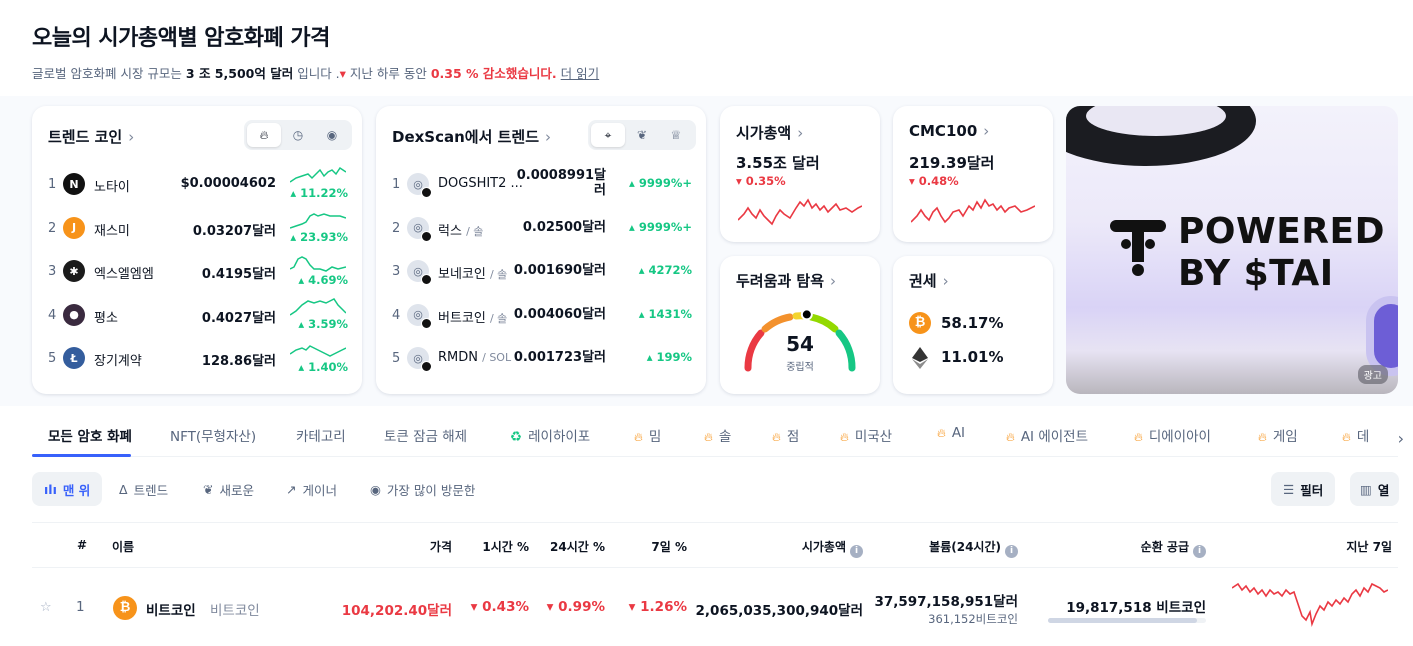  Describe the element at coordinates (213, 437) in the screenshot. I see `tab-2: NFT(무형자산)` at that location.